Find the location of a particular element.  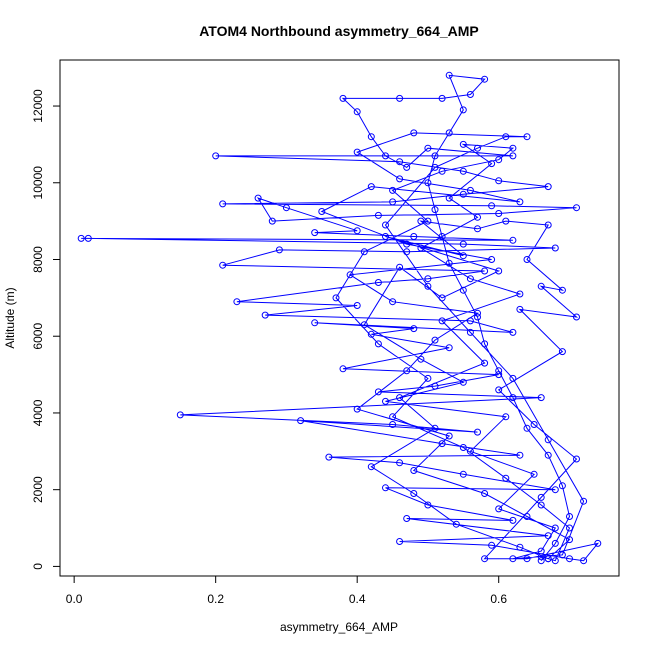

x-axis-label: asymmetry_664_AMP is located at coordinates (339, 627).